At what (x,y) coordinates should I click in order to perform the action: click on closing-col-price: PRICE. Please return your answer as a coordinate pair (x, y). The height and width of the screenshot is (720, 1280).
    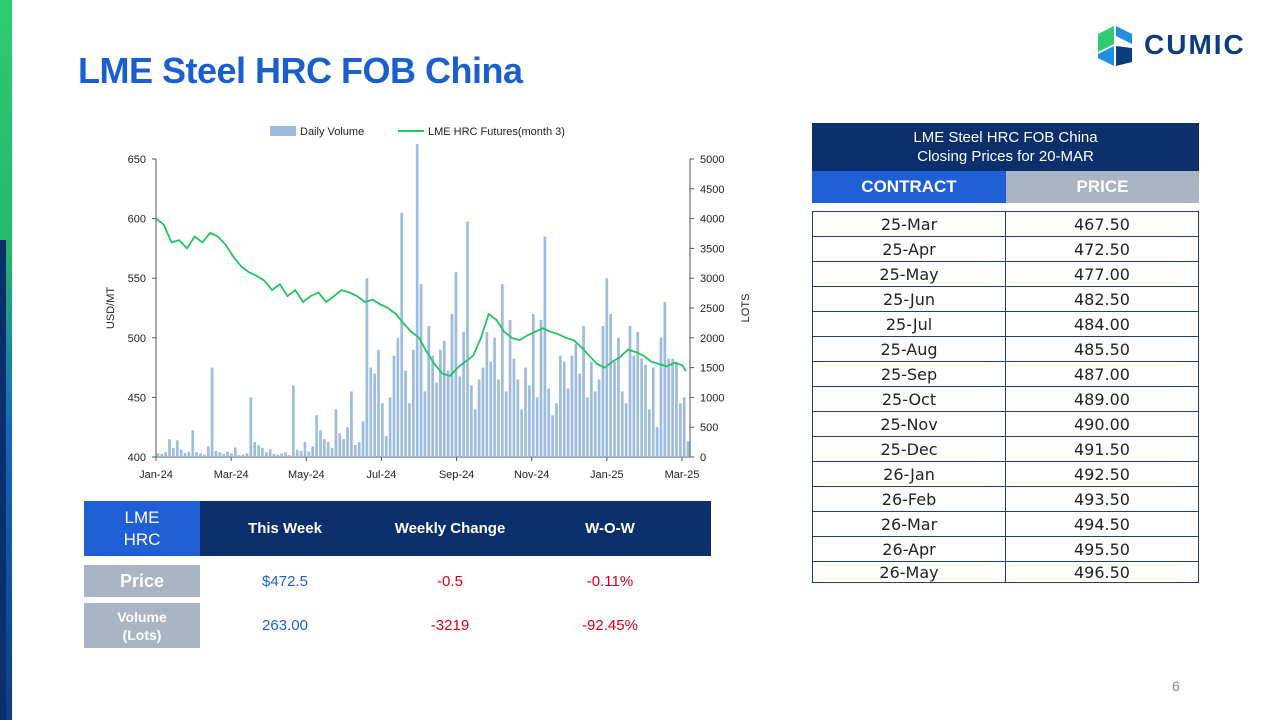
    Looking at the image, I should click on (1102, 187).